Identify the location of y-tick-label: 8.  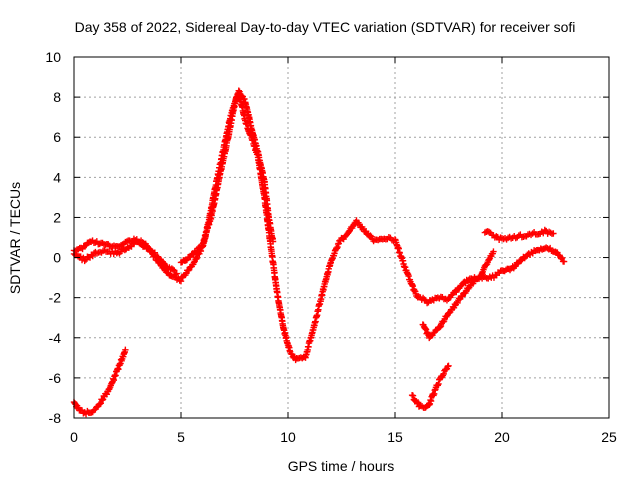
(57, 97).